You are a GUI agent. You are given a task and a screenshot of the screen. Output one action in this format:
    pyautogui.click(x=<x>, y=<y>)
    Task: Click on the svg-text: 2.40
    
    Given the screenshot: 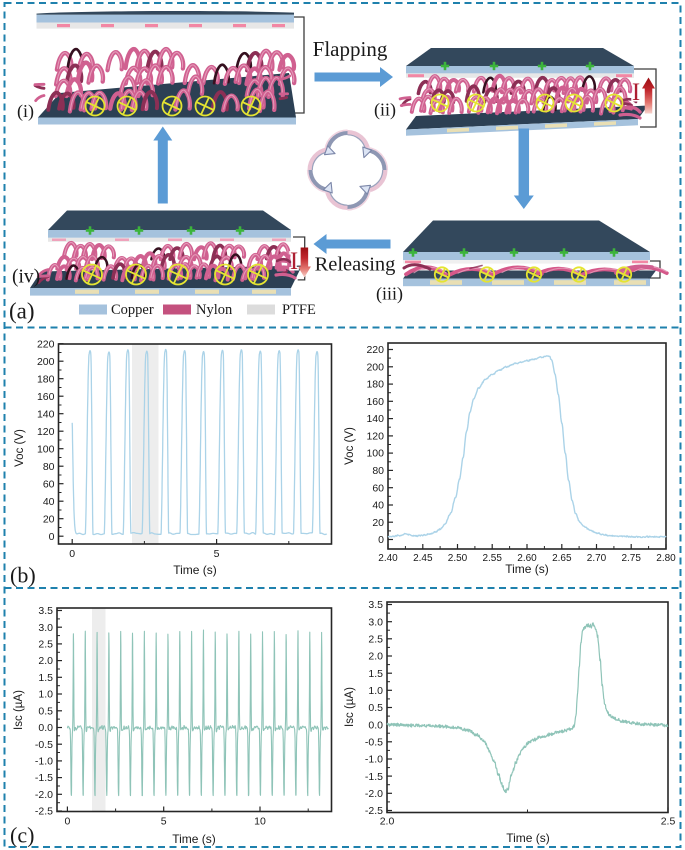 What is the action you would take?
    pyautogui.click(x=388, y=558)
    